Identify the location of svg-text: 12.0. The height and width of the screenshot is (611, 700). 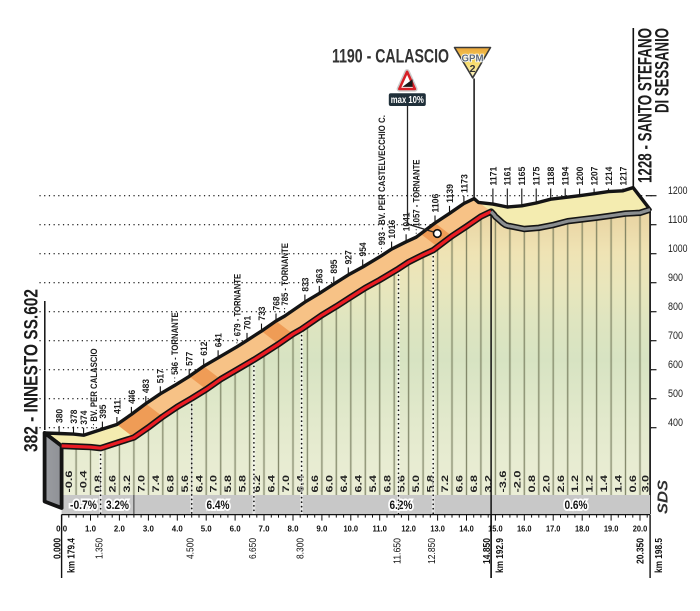
(408, 529).